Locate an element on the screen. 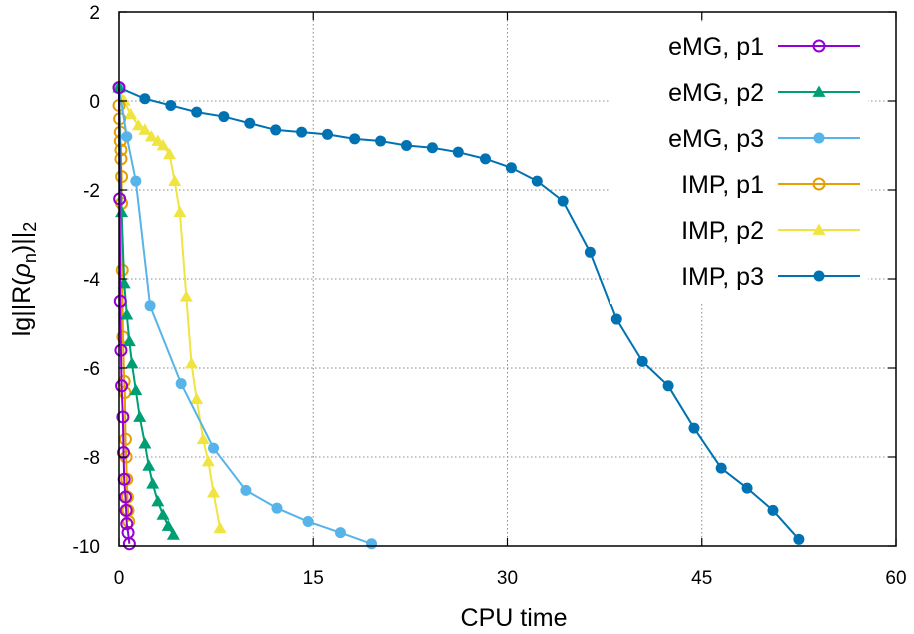 This screenshot has height=634, width=914. legend-item: eMG, p1 is located at coordinates (764, 47).